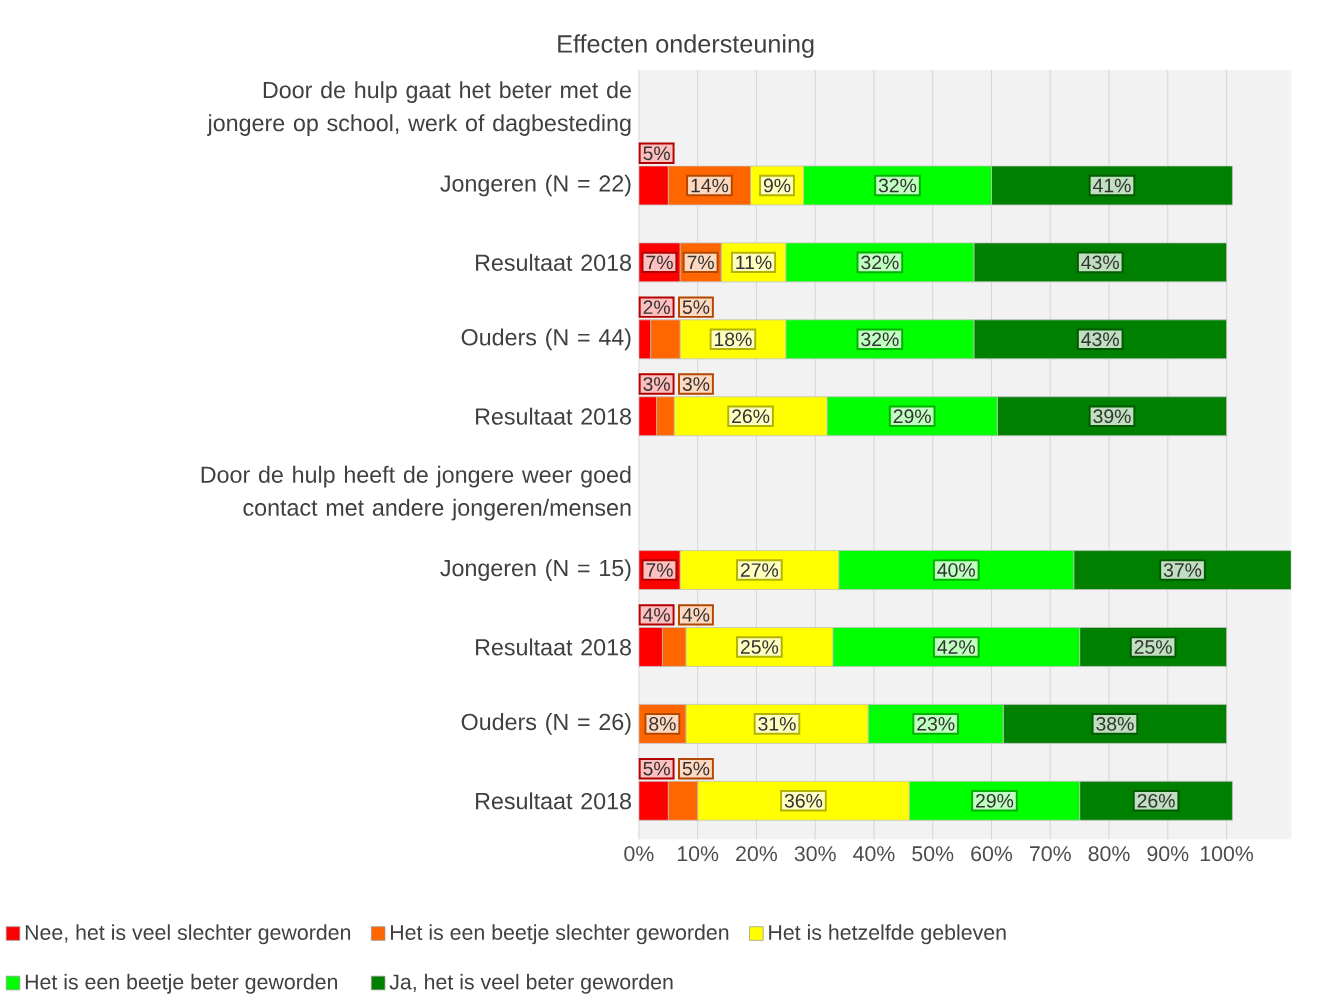  What do you see at coordinates (815, 854) in the screenshot?
I see `x-tick-label: 30%` at bounding box center [815, 854].